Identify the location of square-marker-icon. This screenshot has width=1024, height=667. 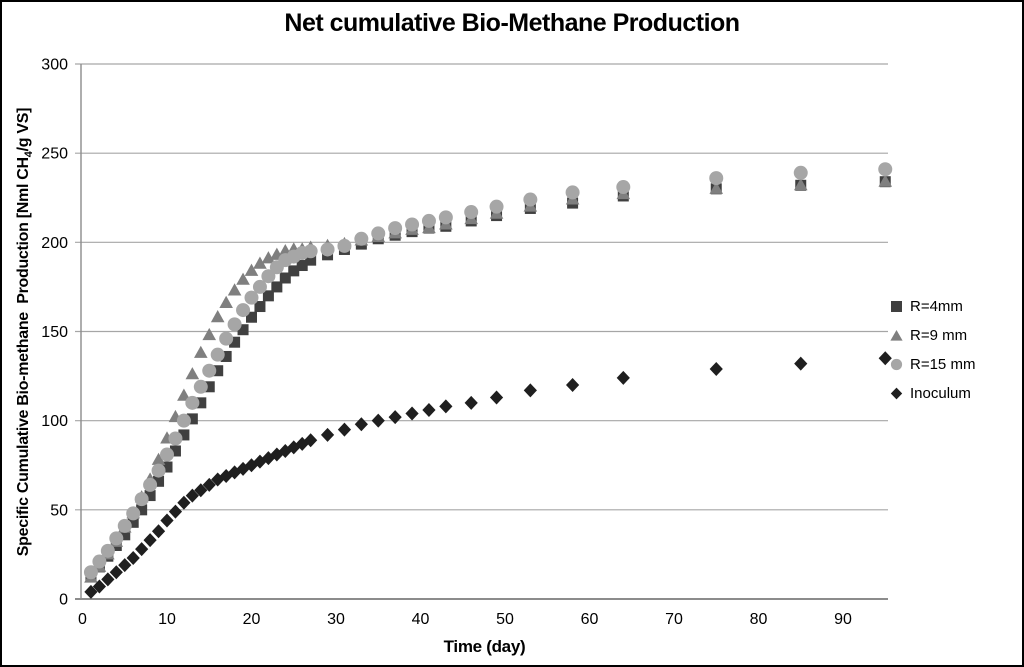
(896, 306).